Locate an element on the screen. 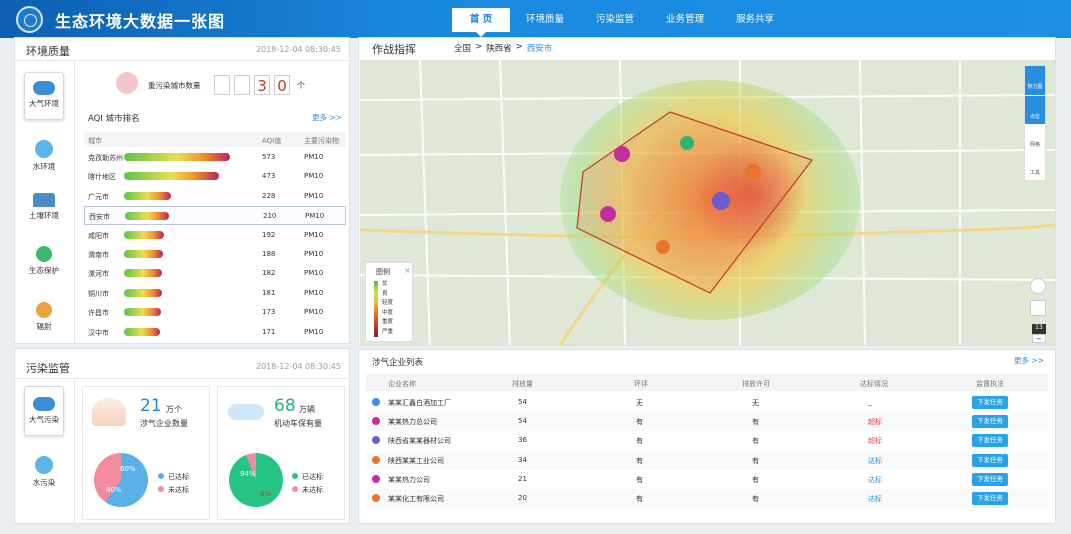 This screenshot has width=1071, height=534. aqi-row: 漯河市 182 PM10 is located at coordinates (215, 273).